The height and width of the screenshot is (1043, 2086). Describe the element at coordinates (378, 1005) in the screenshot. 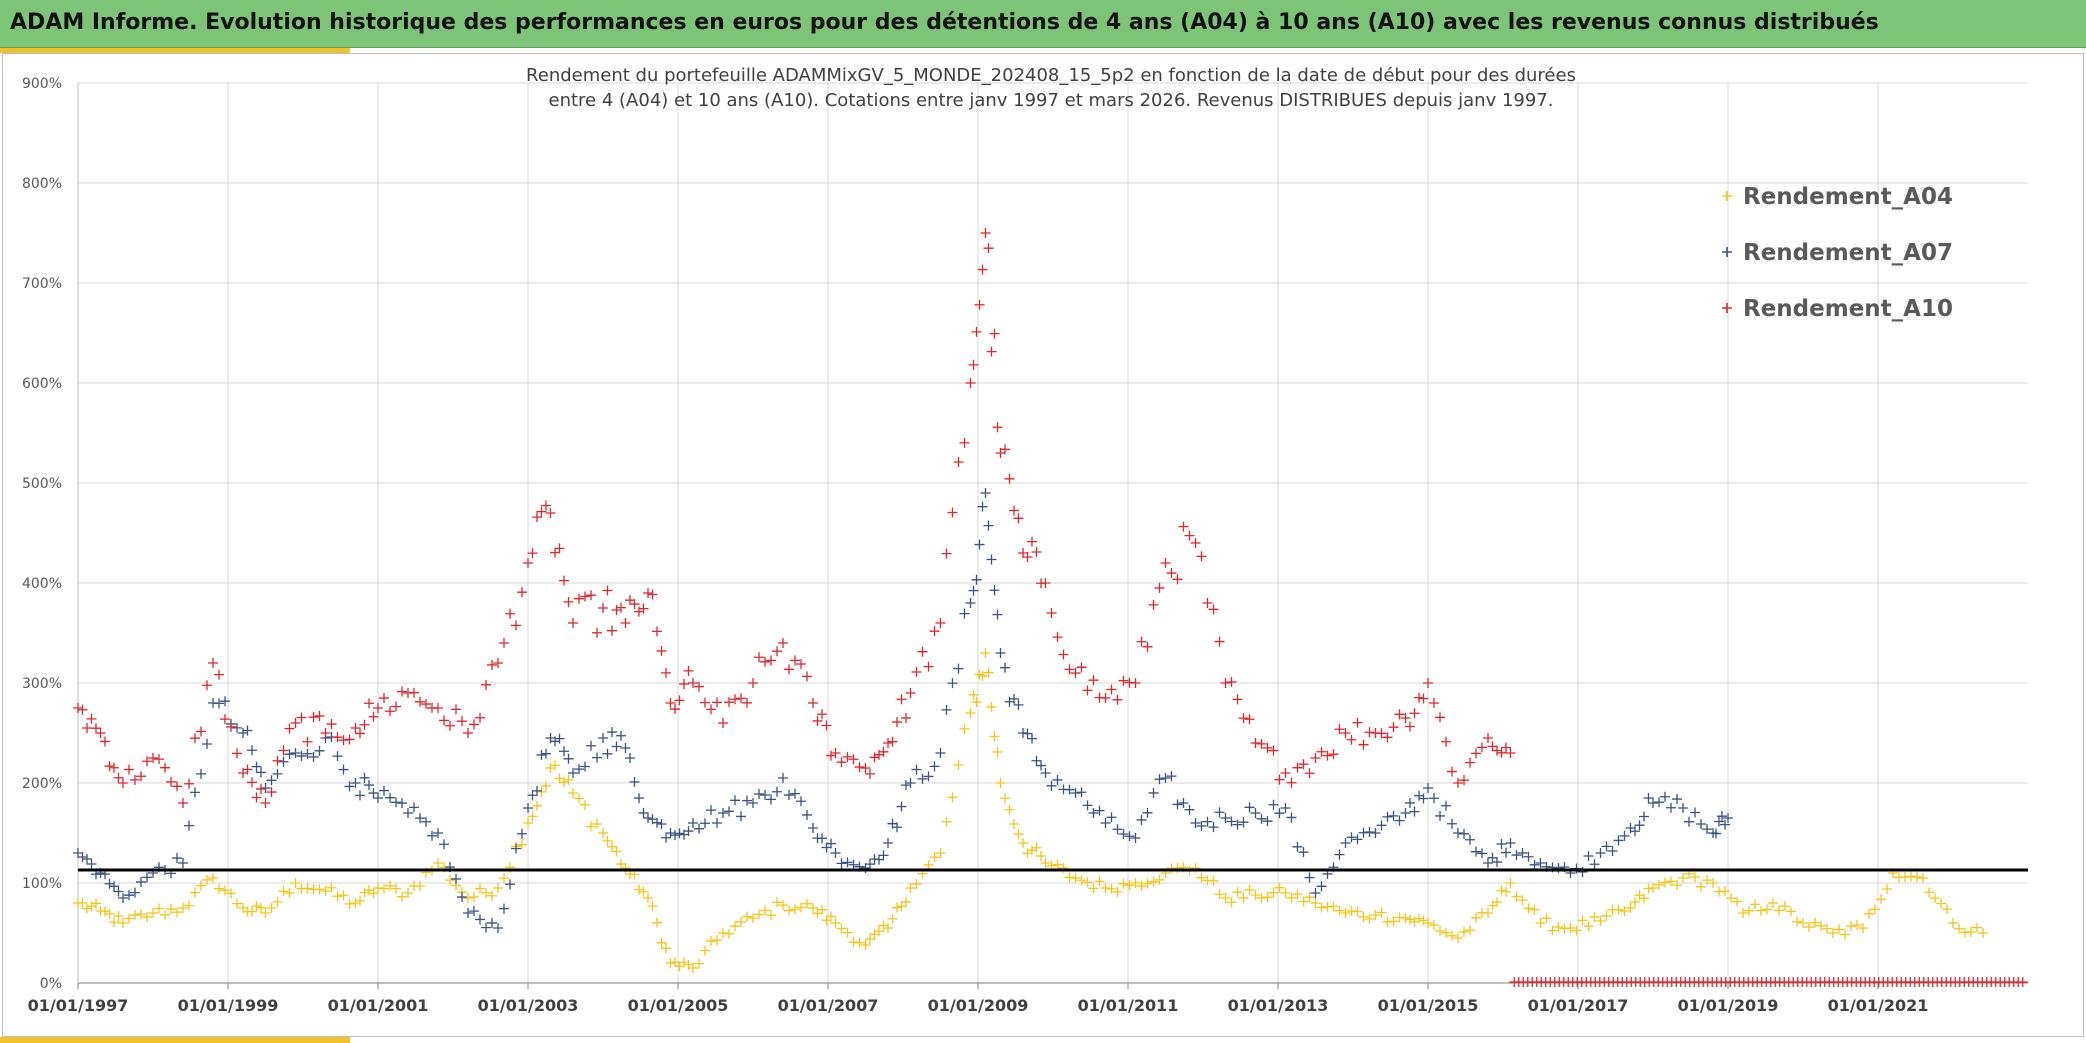

I see `x-tick-label: 01/01/2001` at that location.